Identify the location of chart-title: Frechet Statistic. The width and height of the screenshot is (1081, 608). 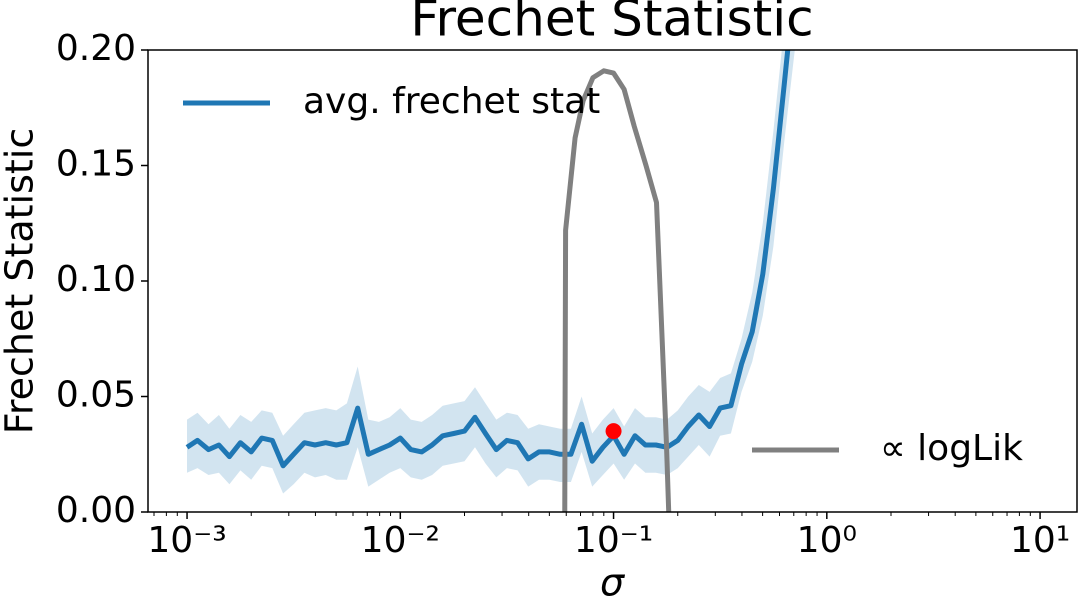
(611, 24).